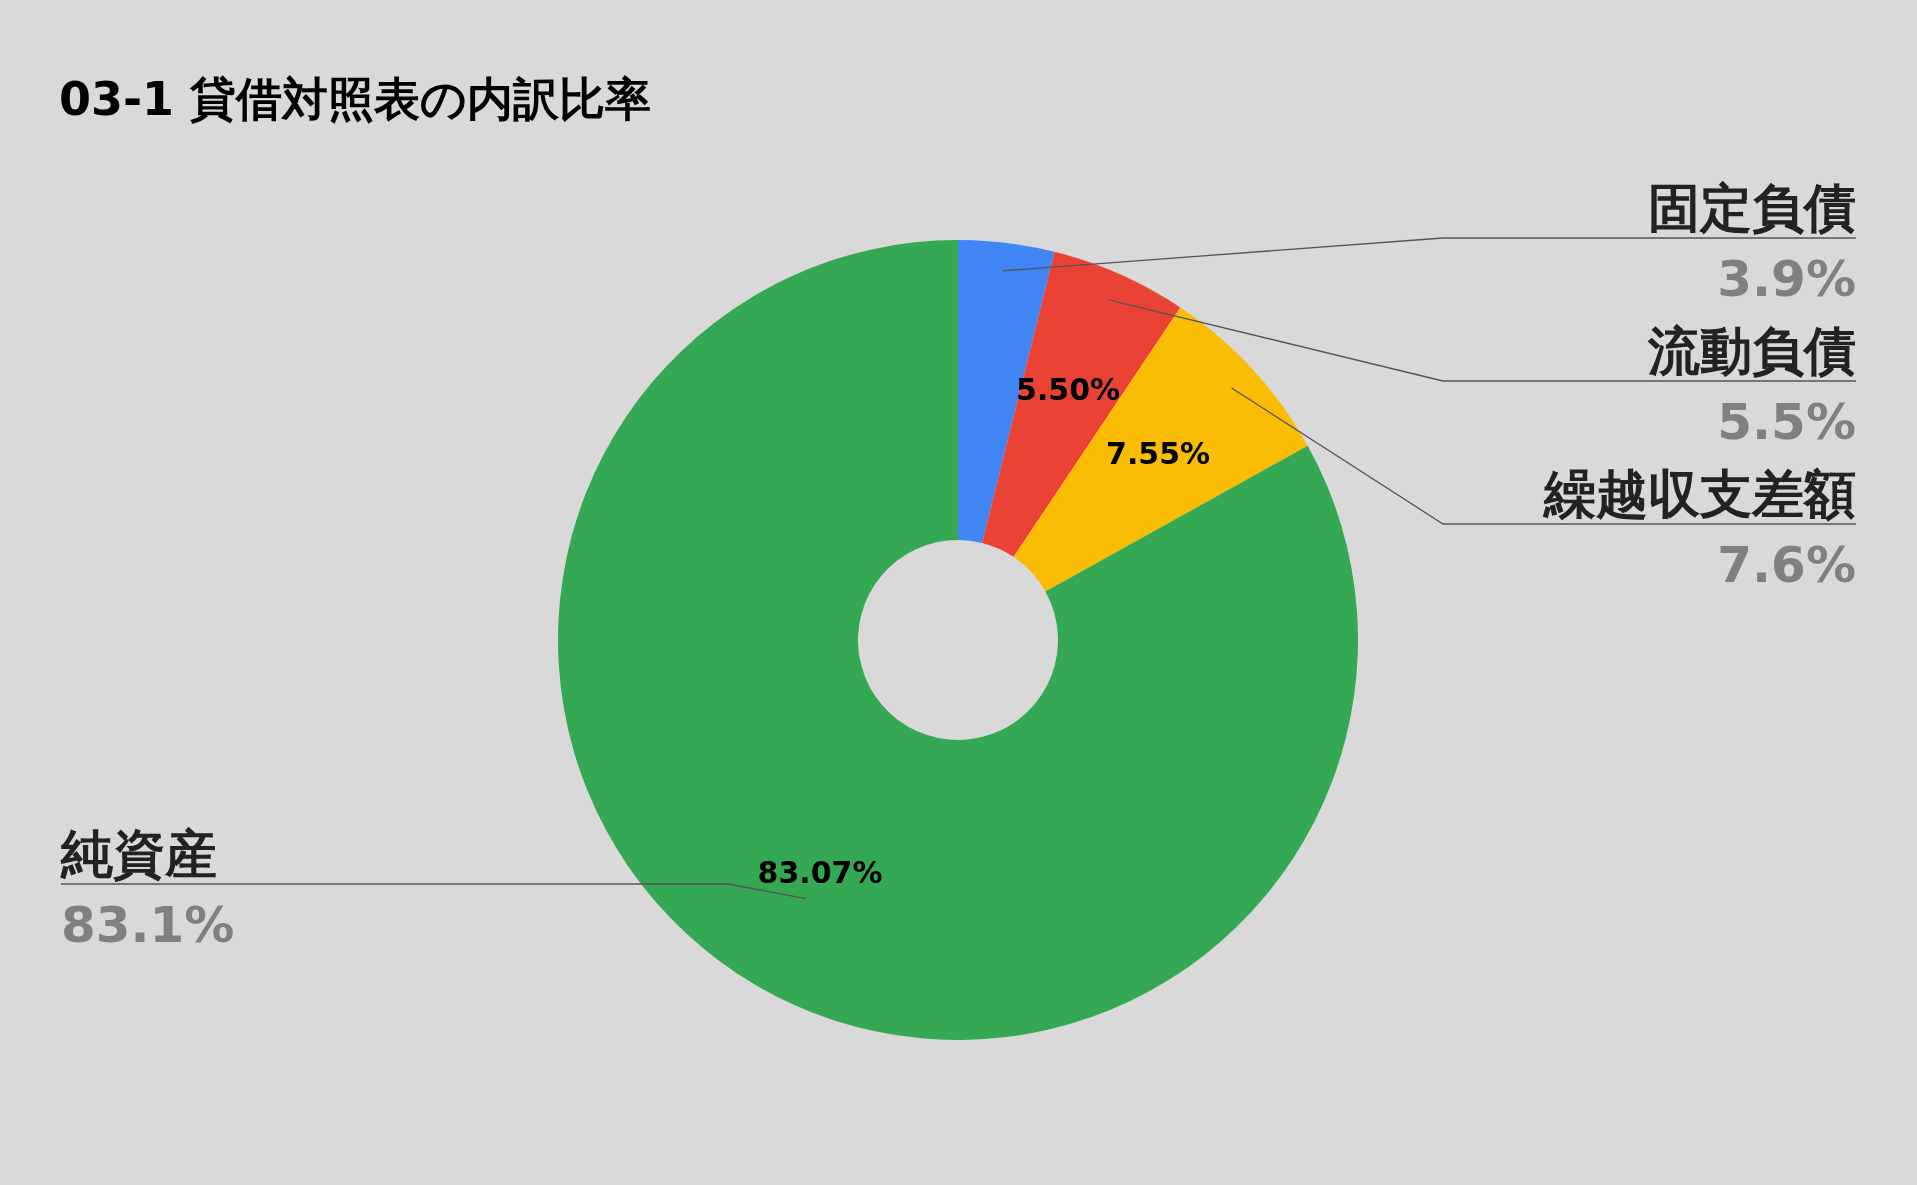  I want to click on slice-label: 固定負債, so click(1752, 208).